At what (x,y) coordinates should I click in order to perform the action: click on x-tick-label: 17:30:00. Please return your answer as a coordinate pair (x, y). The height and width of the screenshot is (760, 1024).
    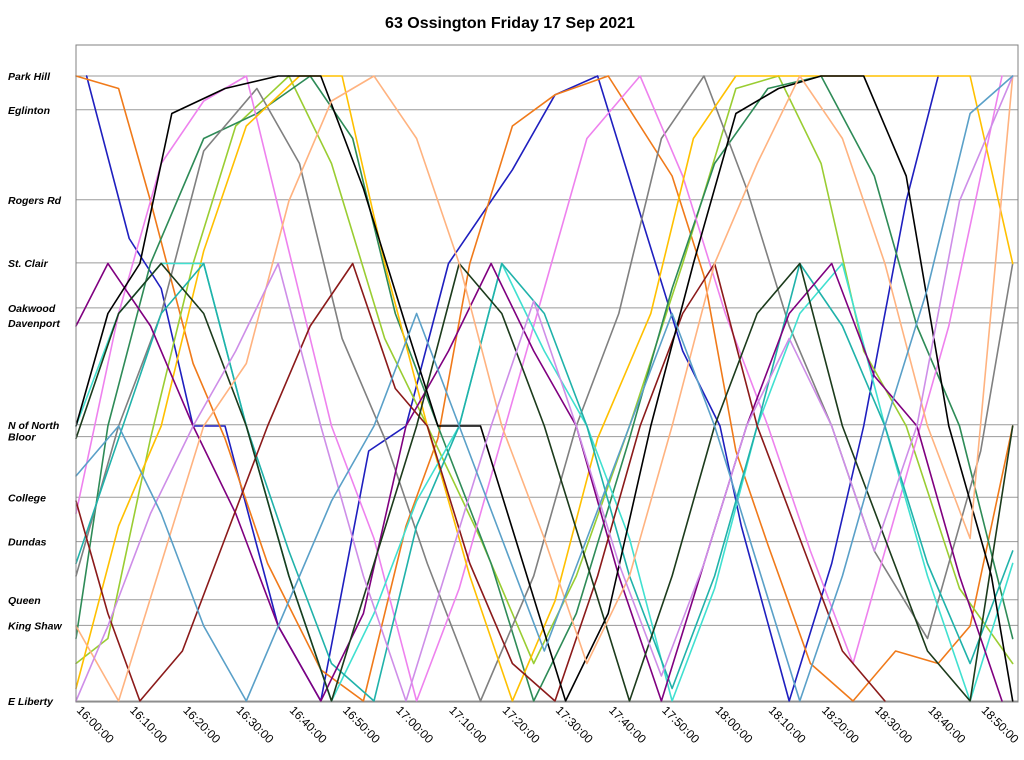
    Looking at the image, I should click on (574, 724).